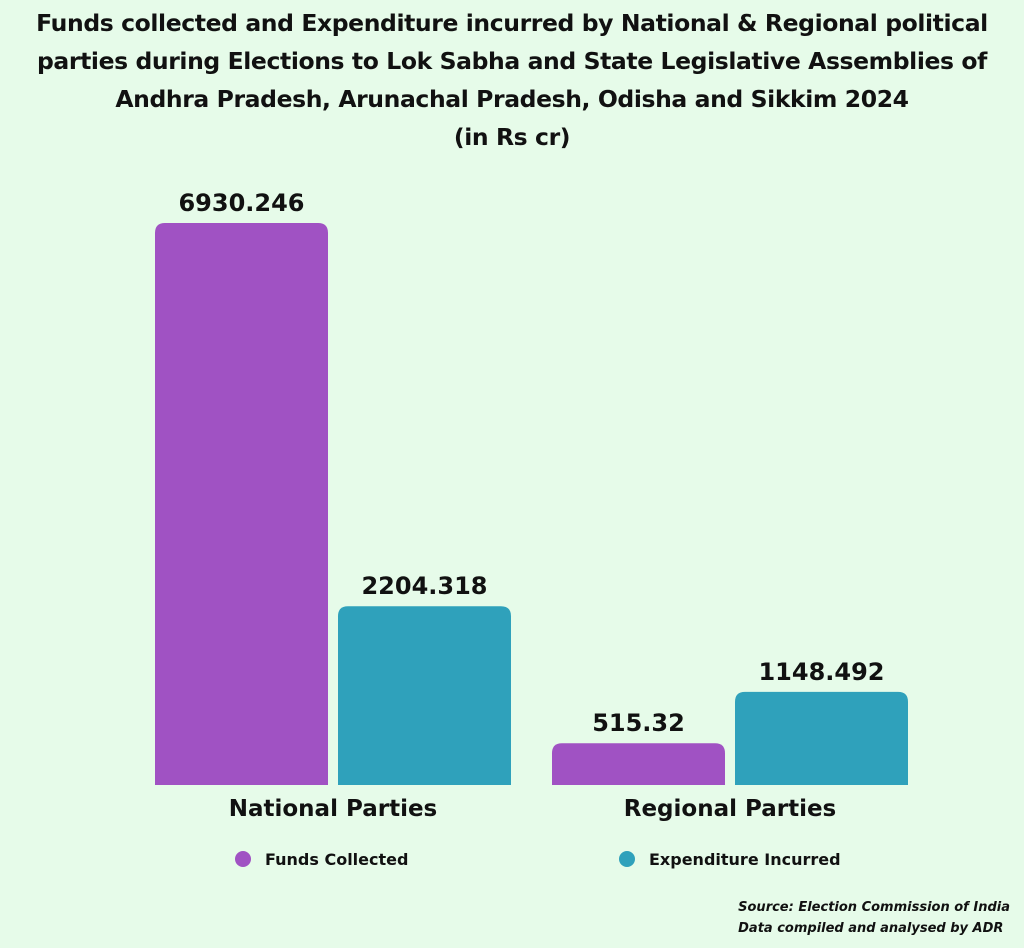 Image resolution: width=1024 pixels, height=948 pixels. I want to click on legend-marker-funds-collected, so click(243, 859).